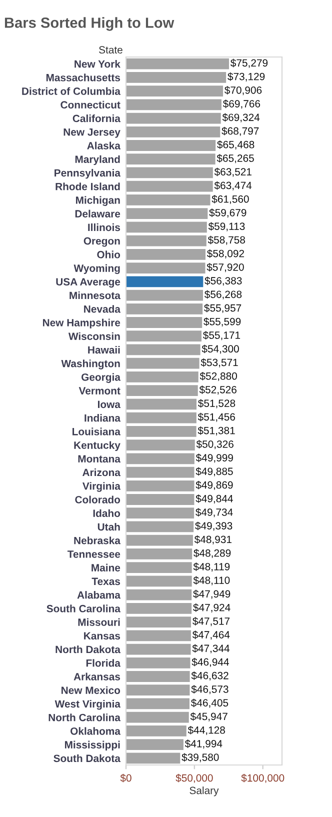 The image size is (332, 817). I want to click on data-label: $49,999, so click(214, 458).